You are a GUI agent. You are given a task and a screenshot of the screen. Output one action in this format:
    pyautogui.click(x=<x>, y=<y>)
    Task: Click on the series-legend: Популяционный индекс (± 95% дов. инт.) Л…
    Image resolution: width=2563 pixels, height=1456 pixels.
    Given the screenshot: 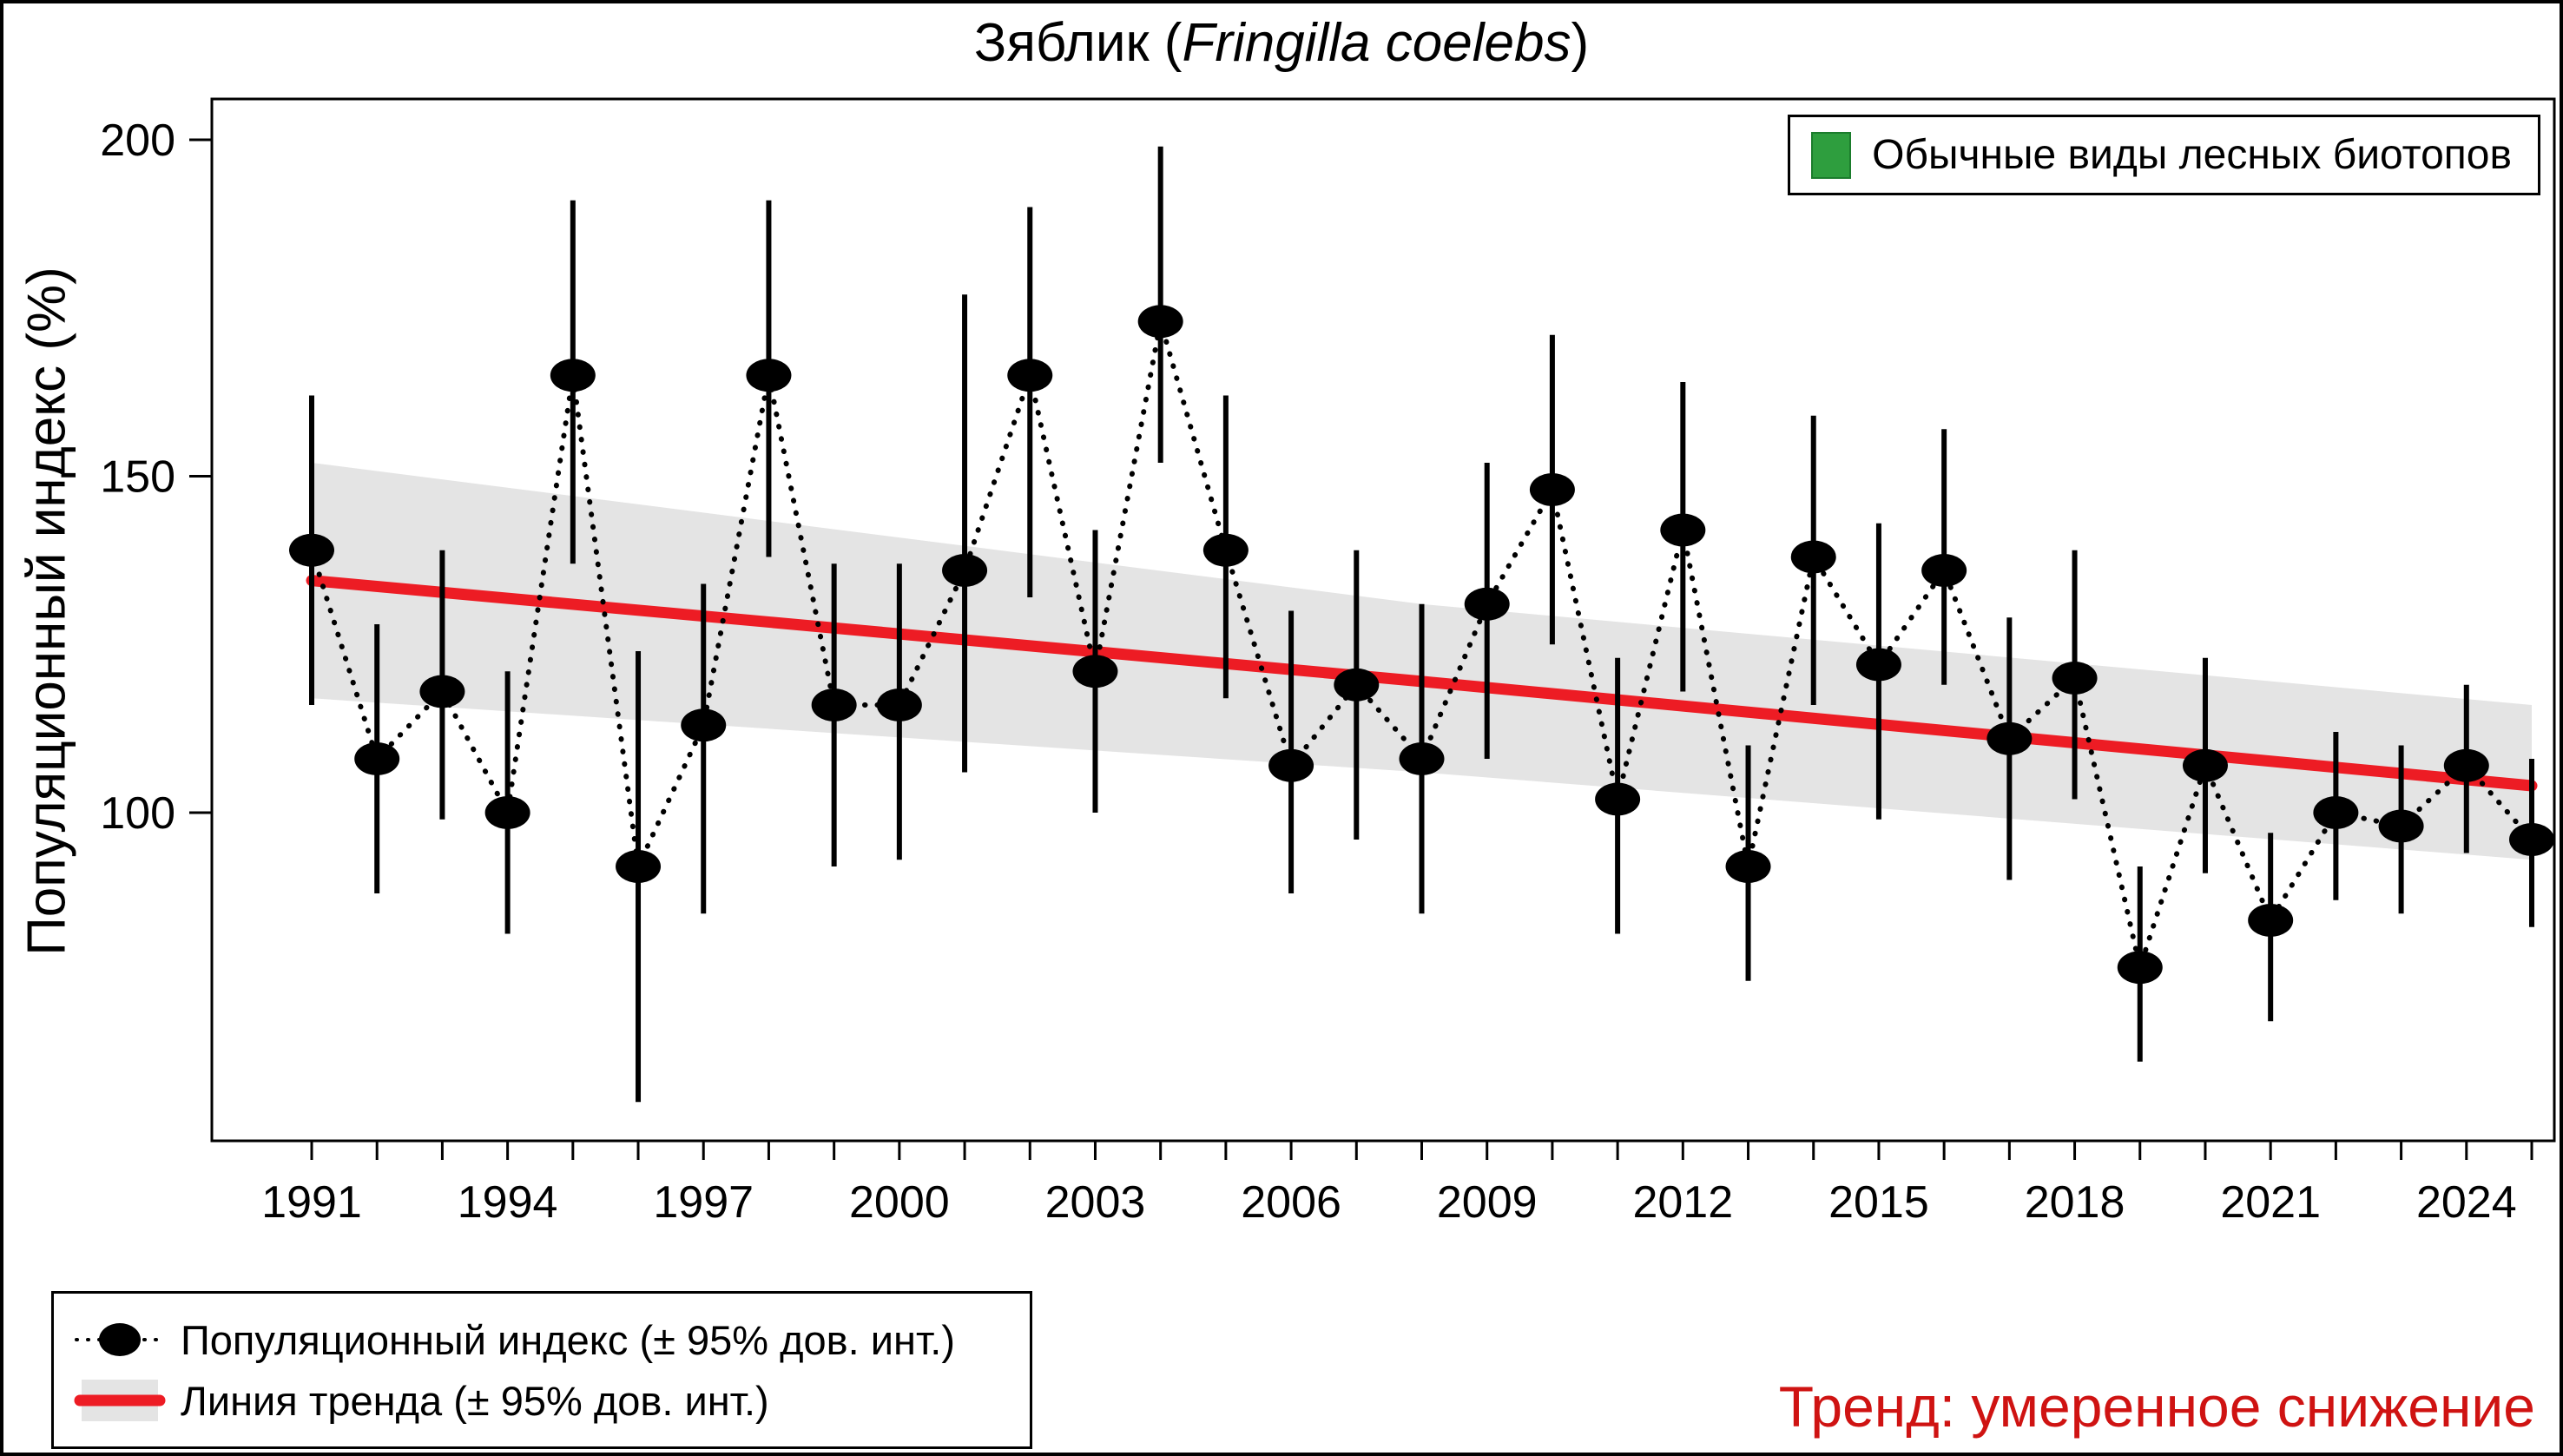 What is the action you would take?
    pyautogui.click(x=541, y=1370)
    